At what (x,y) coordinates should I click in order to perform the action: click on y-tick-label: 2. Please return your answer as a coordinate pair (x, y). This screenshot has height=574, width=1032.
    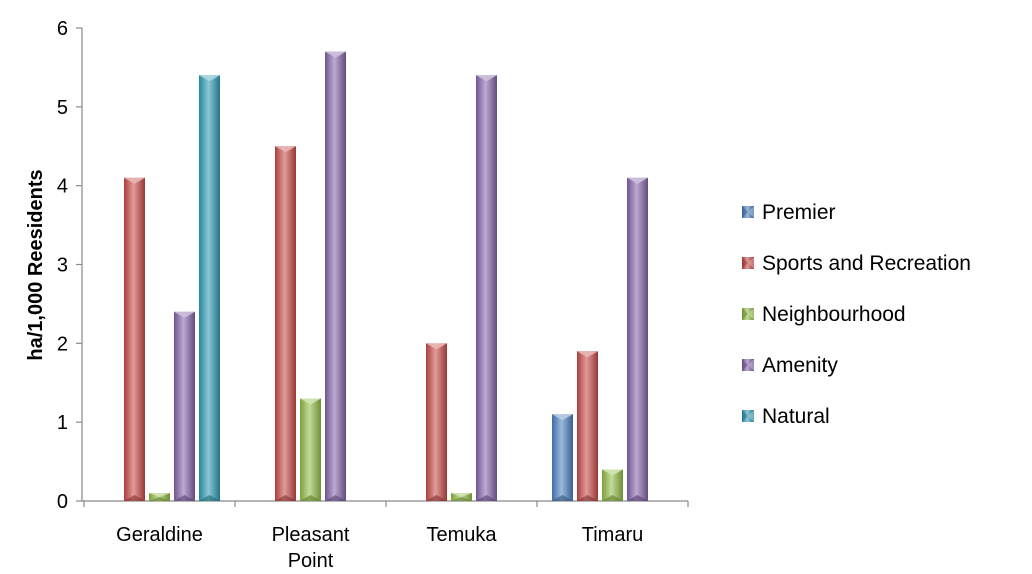
    Looking at the image, I should click on (62, 344).